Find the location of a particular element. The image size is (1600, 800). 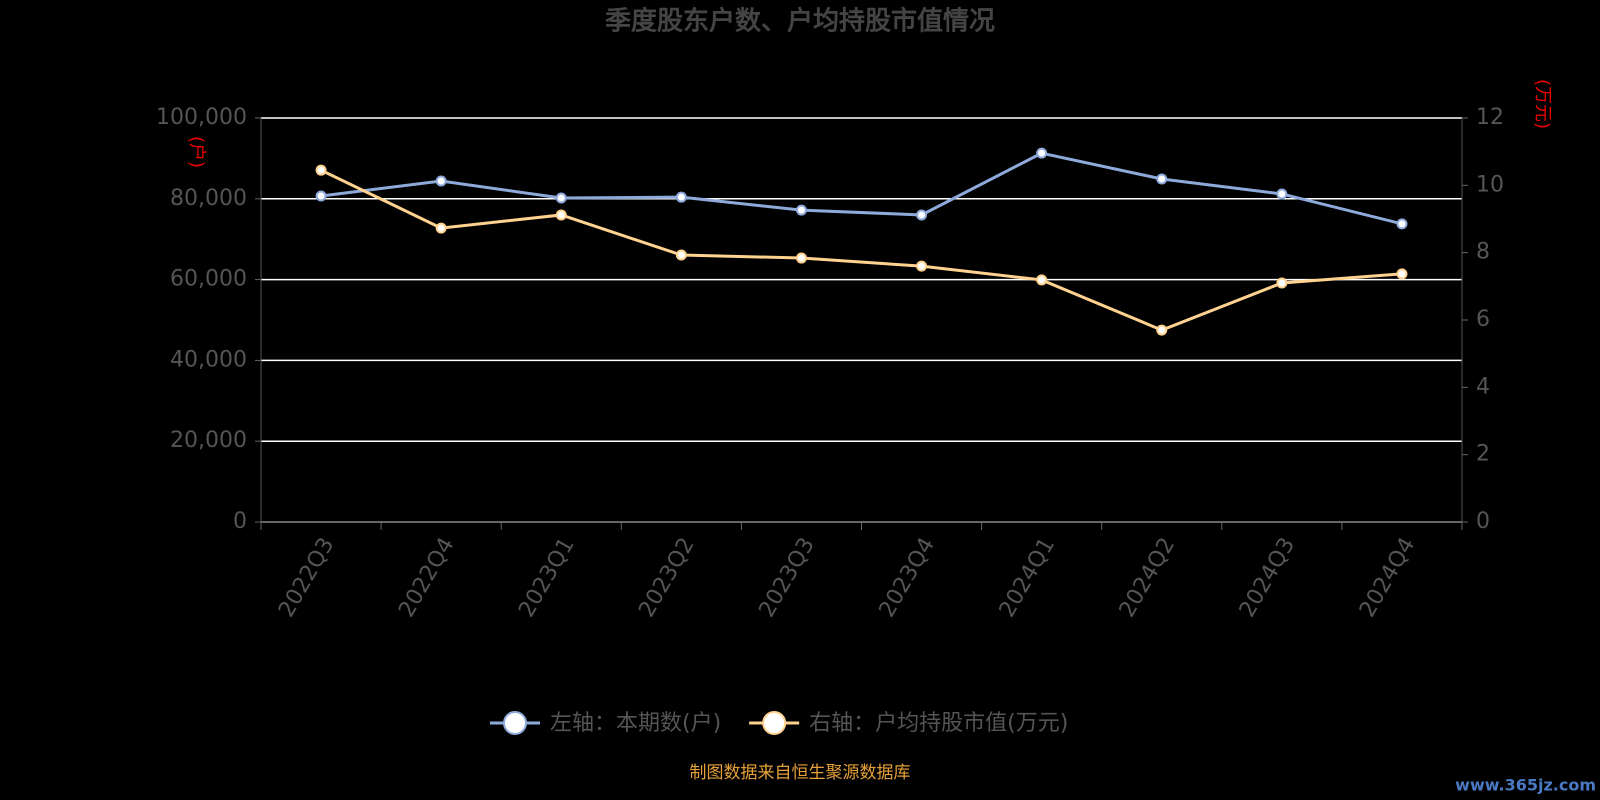

x-tick-label: 2023Q2 is located at coordinates (666, 578).